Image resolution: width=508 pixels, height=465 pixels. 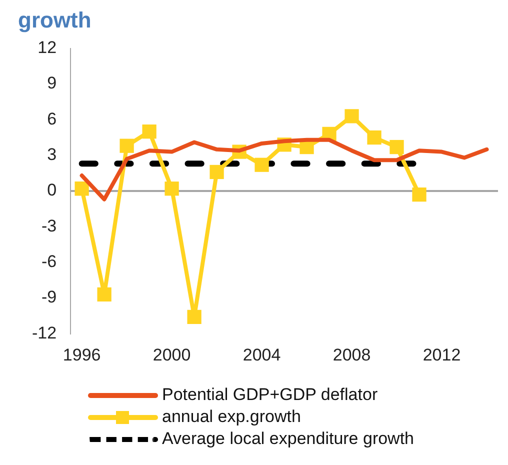 What do you see at coordinates (441, 354) in the screenshot?
I see `x-tick-label: 2012` at bounding box center [441, 354].